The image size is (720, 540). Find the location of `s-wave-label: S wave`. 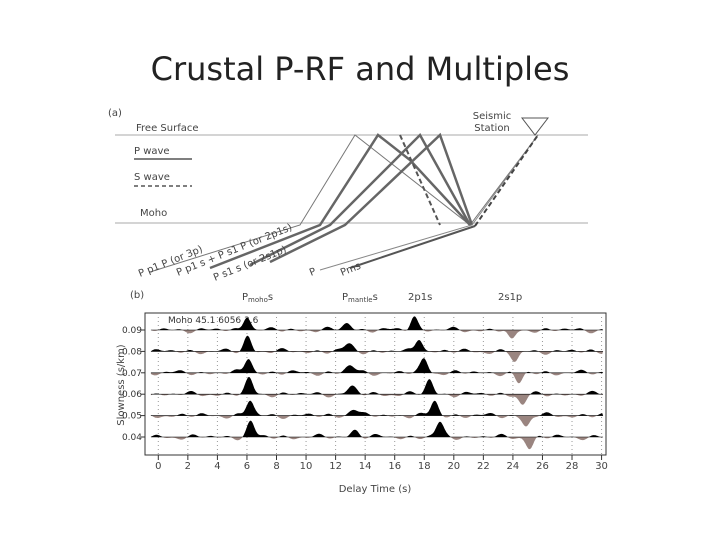

s-wave-label: S wave is located at coordinates (152, 177).